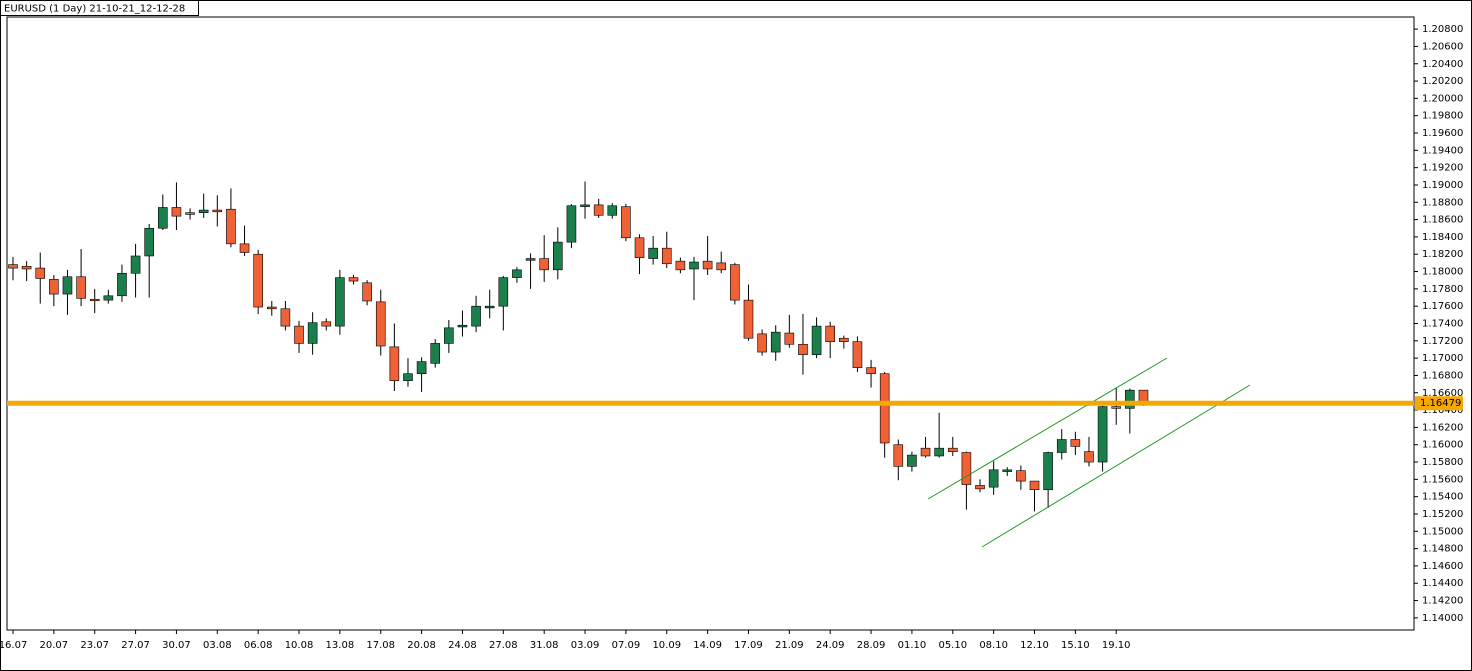 The width and height of the screenshot is (1472, 671). Describe the element at coordinates (217, 645) in the screenshot. I see `x-tick-label: 03.08` at that location.